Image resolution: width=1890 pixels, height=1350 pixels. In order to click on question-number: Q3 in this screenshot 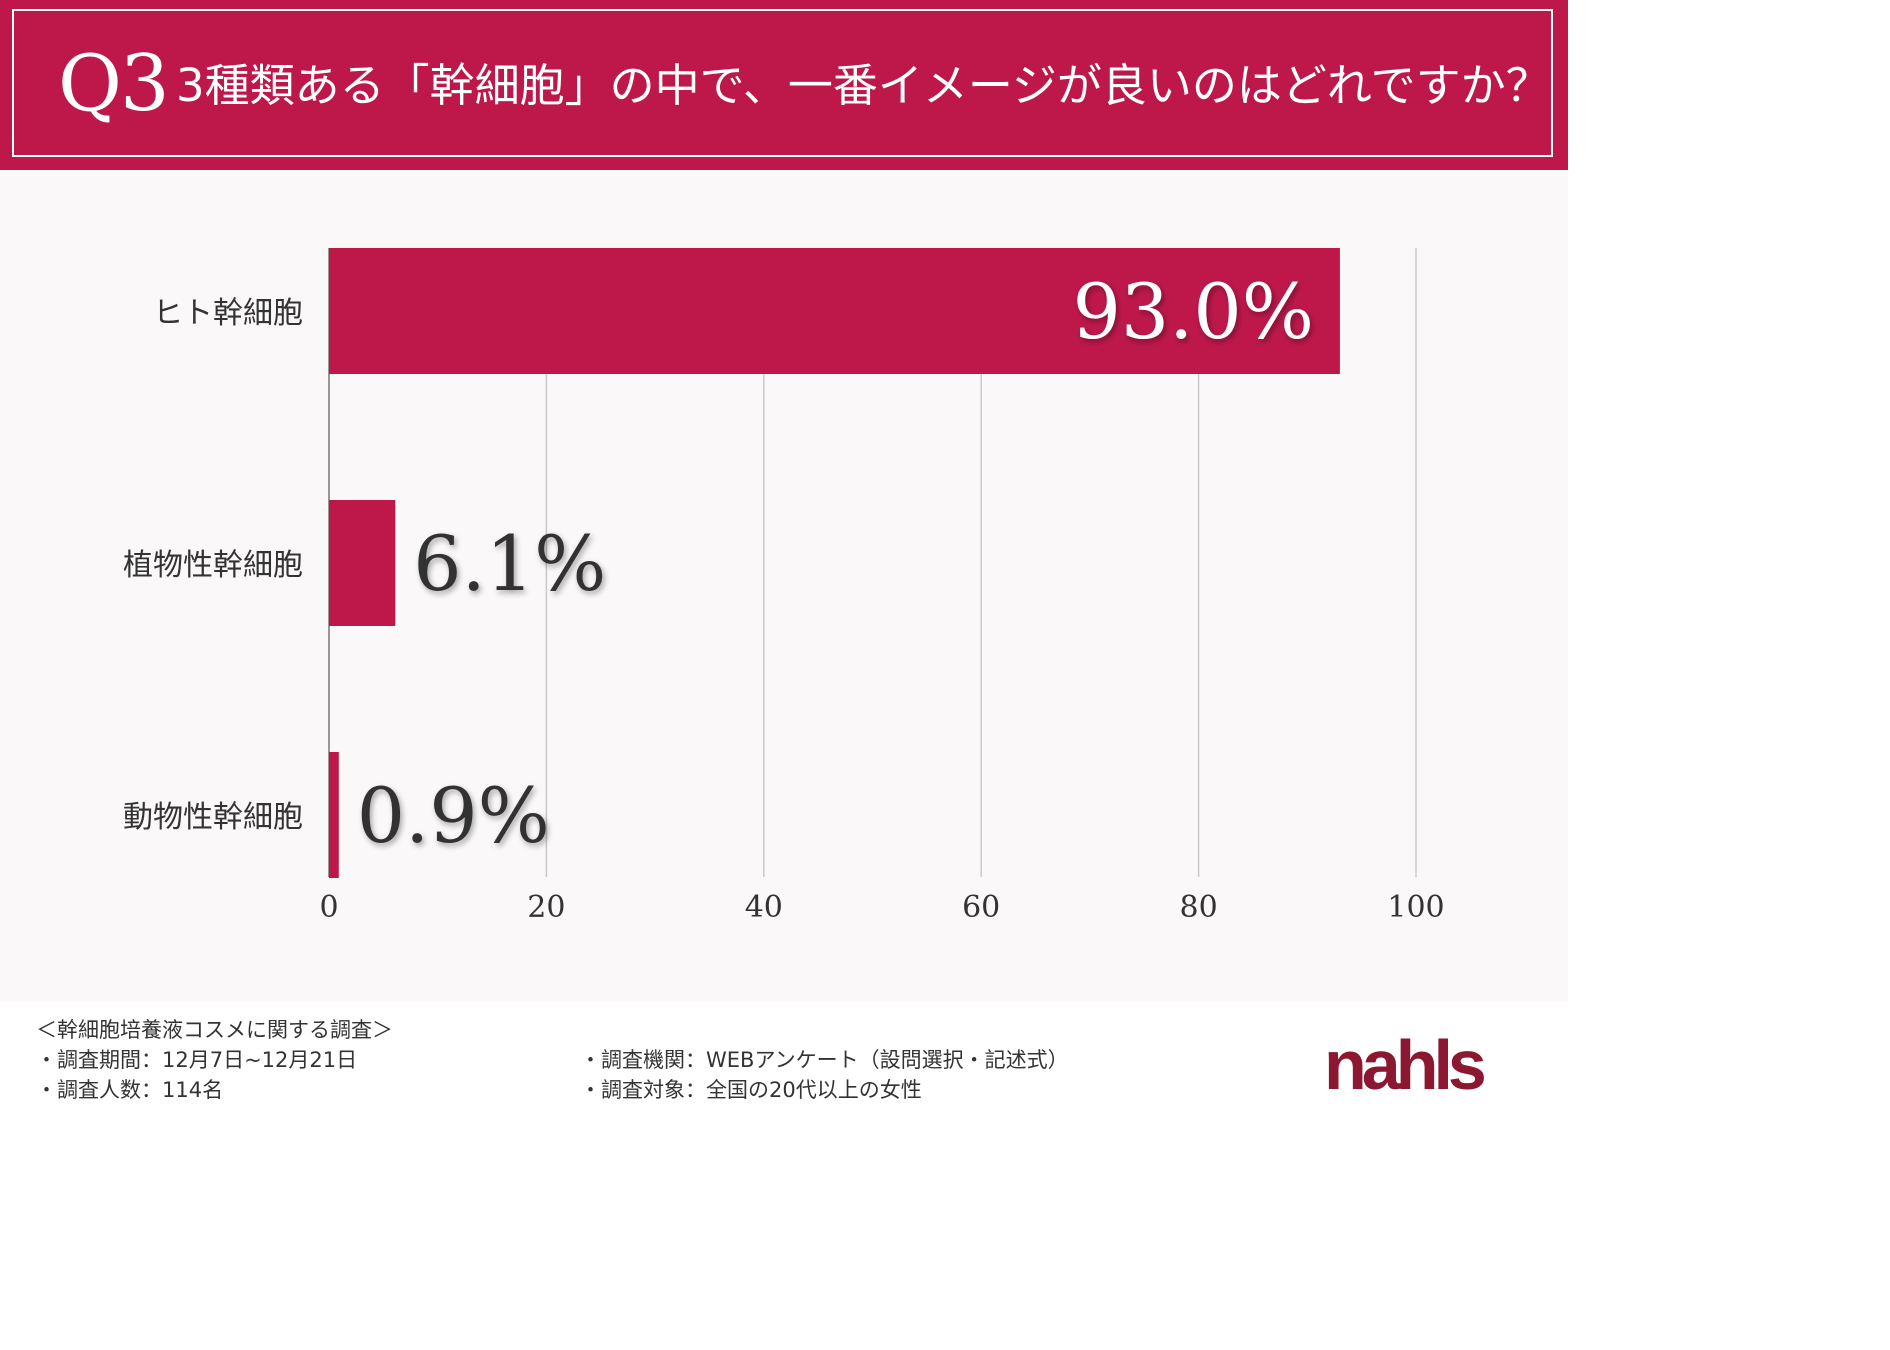, I will do `click(114, 84)`.